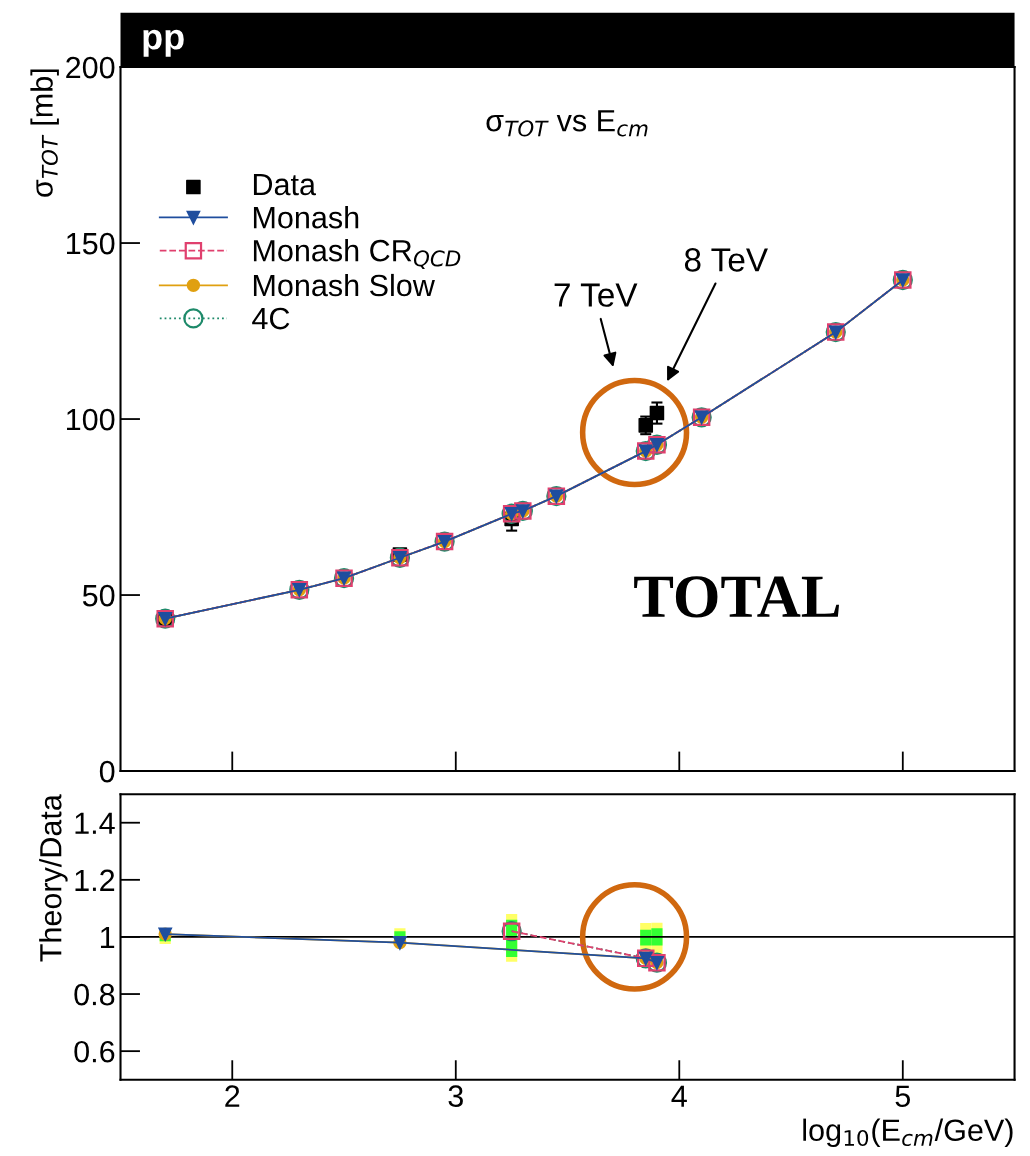 The width and height of the screenshot is (1030, 1156). Describe the element at coordinates (90, 67) in the screenshot. I see `y-tick-label: 200` at that location.